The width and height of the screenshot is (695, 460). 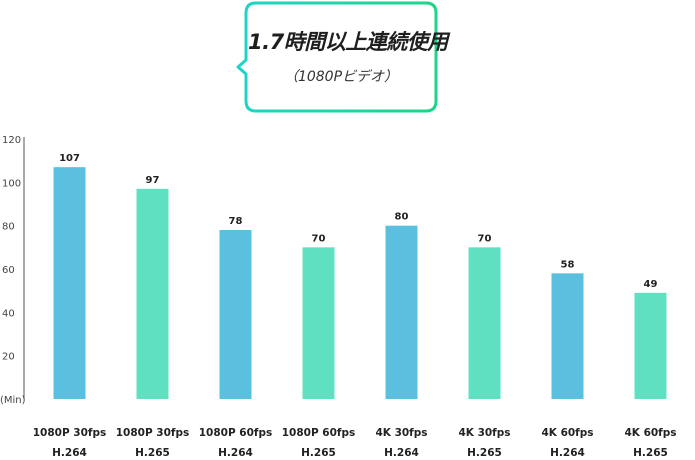 I want to click on callout-border, so click(x=337, y=57).